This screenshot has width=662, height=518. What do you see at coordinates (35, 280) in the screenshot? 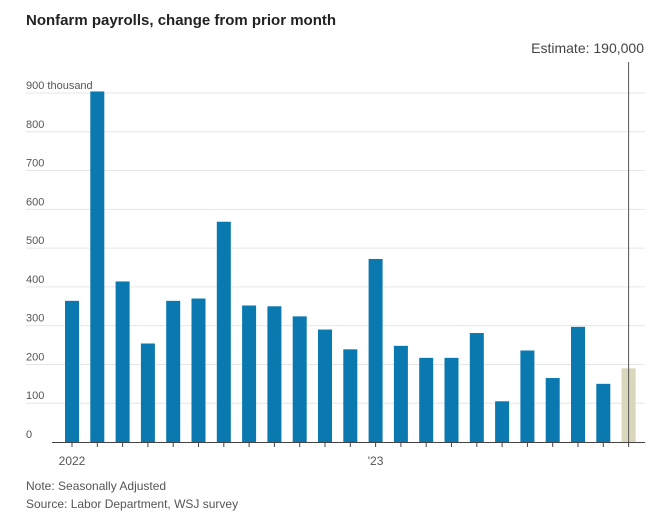
I see `y-tick-label: 400` at bounding box center [35, 280].